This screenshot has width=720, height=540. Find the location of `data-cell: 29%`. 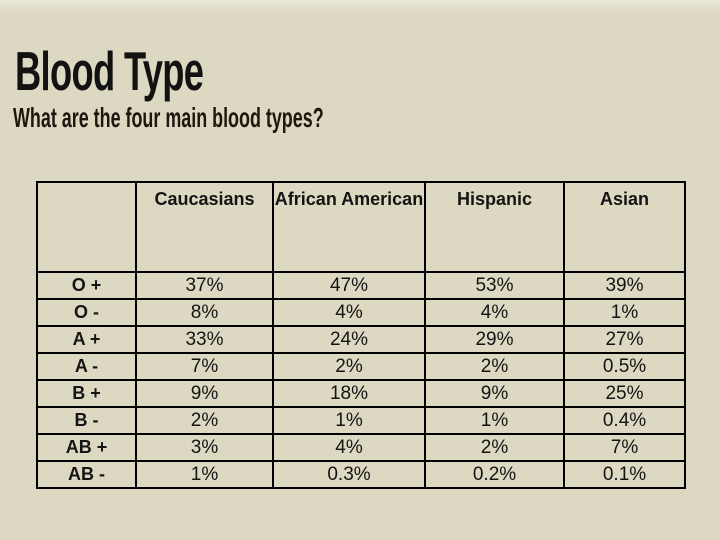

data-cell: 29% is located at coordinates (494, 339).